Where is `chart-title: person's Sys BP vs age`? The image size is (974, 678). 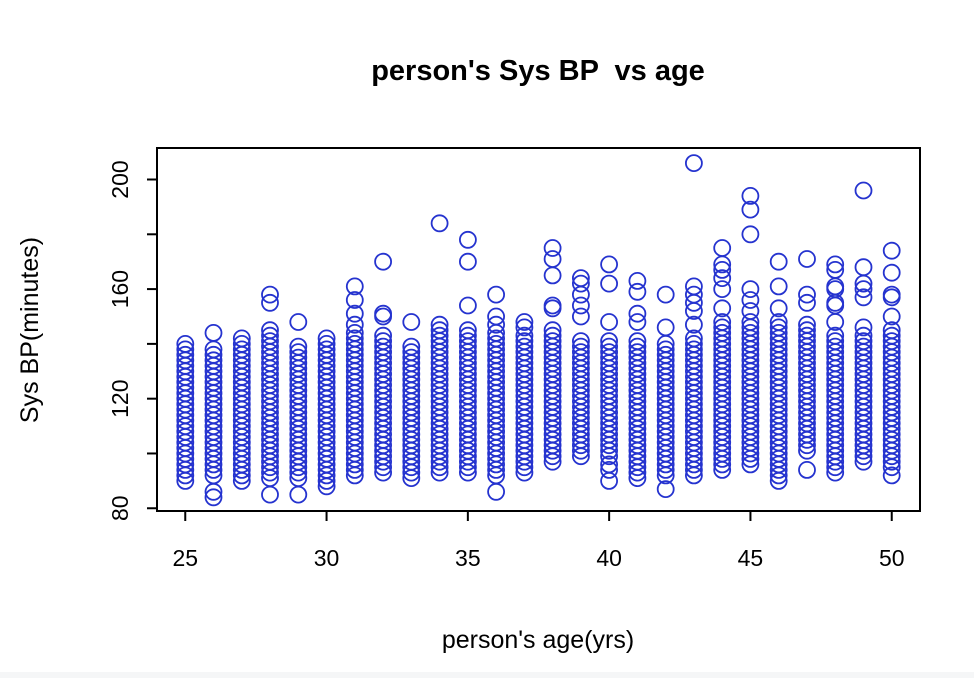 chart-title: person's Sys BP vs age is located at coordinates (538, 71).